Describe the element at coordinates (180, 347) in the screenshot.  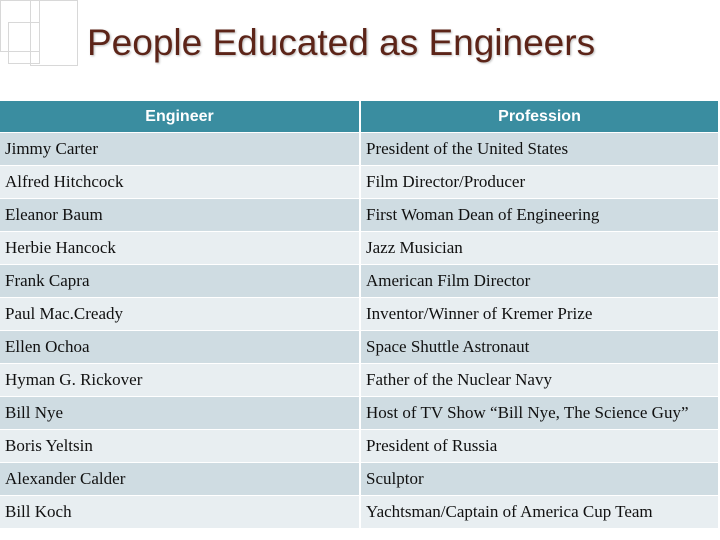
I see `engineer-name: Ellen Ochoa` at that location.